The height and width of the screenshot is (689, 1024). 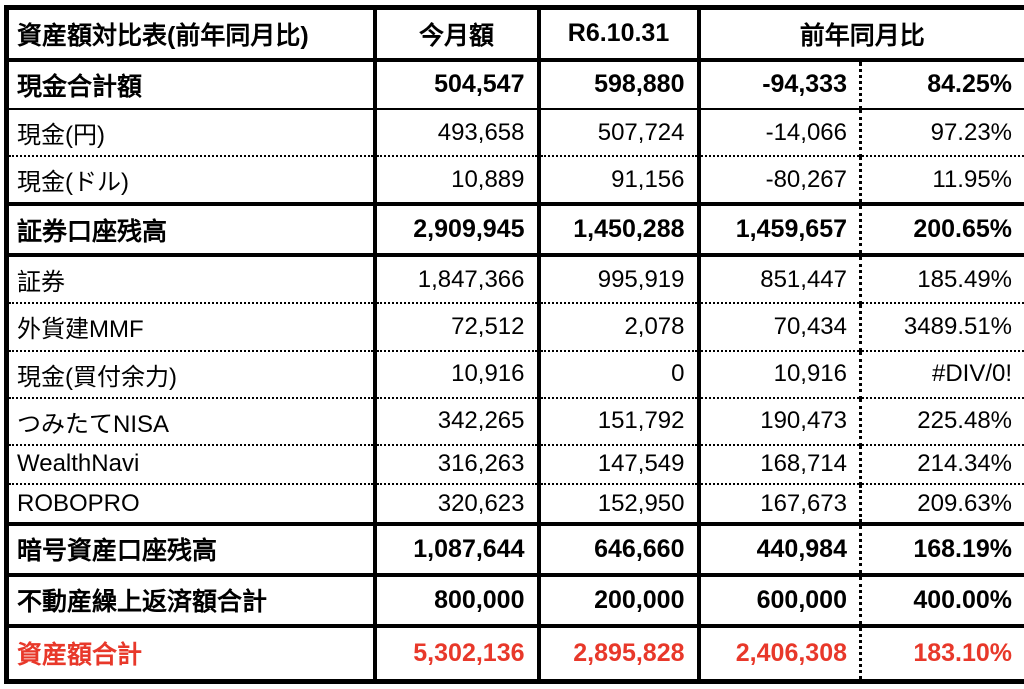 I want to click on row-cash-jpy: 現金(円) 493,658 507,724 -14,066 97.23%, so click(x=515, y=133).